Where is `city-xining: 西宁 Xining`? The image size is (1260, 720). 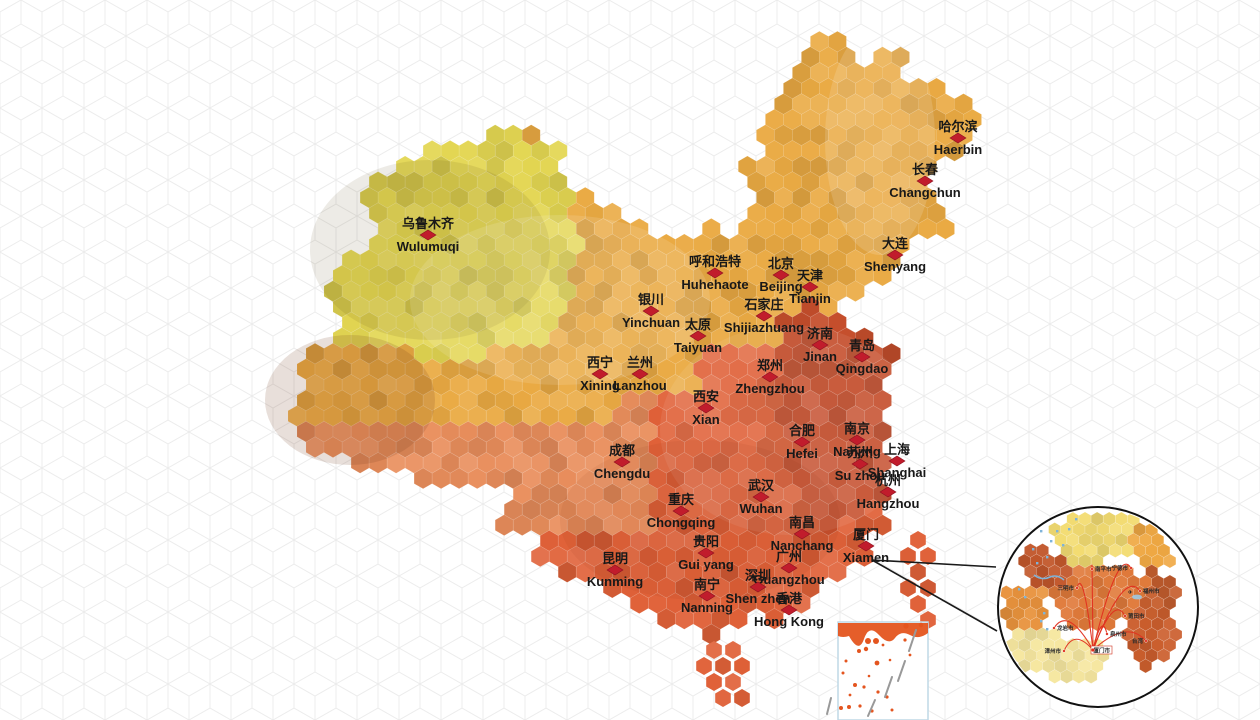
city-xining: 西宁 Xining is located at coordinates (600, 374).